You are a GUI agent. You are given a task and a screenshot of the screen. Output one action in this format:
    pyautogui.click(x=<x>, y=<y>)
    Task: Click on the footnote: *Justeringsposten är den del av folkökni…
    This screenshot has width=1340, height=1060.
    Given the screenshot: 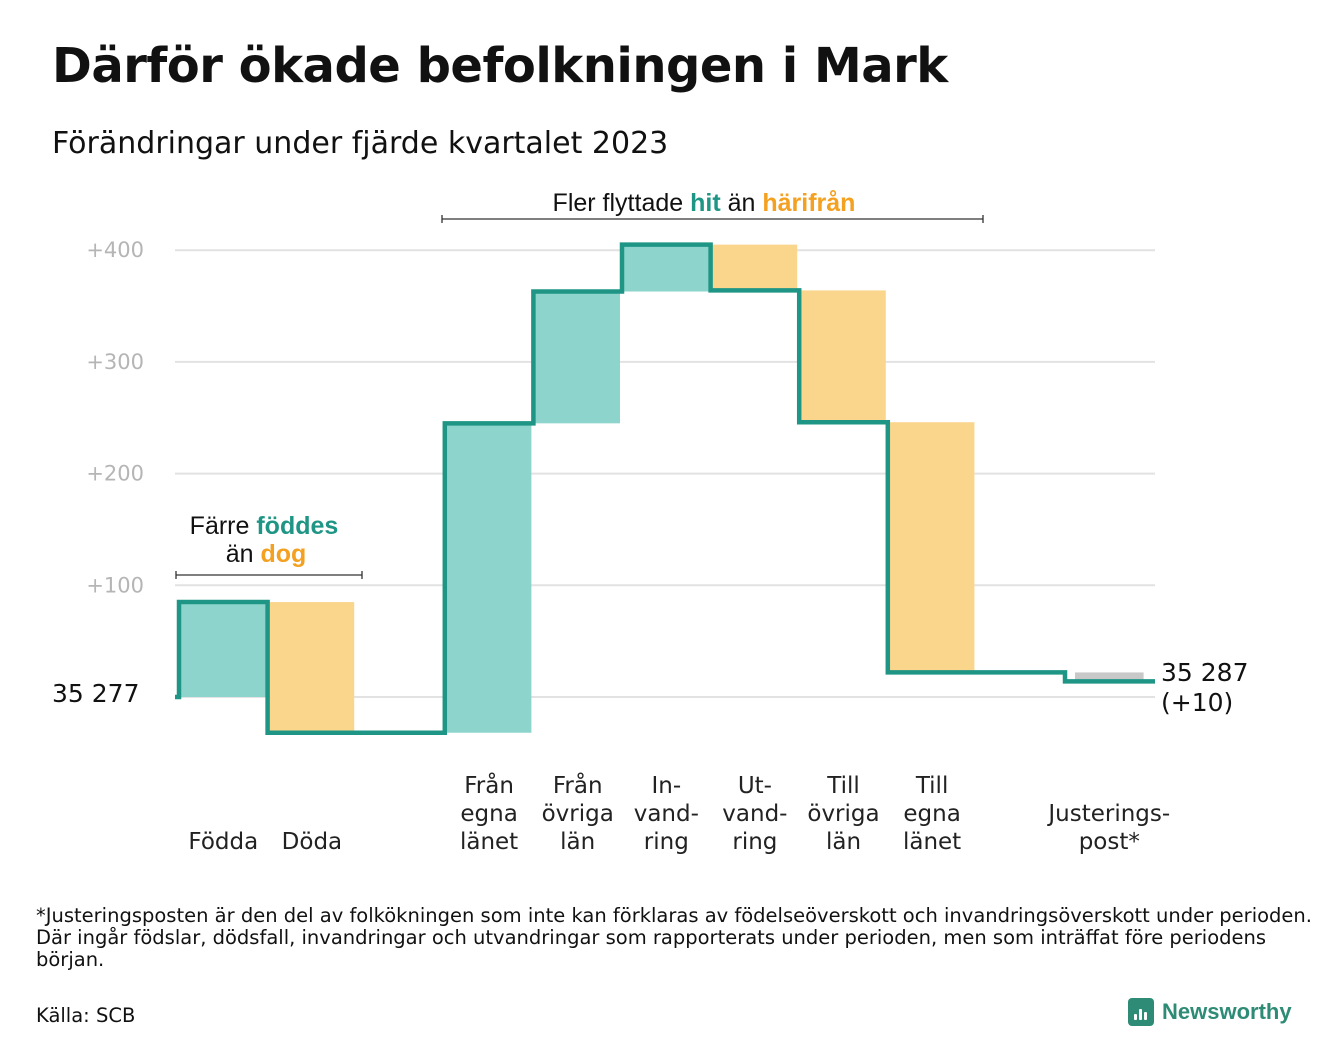 What is the action you would take?
    pyautogui.click(x=674, y=937)
    